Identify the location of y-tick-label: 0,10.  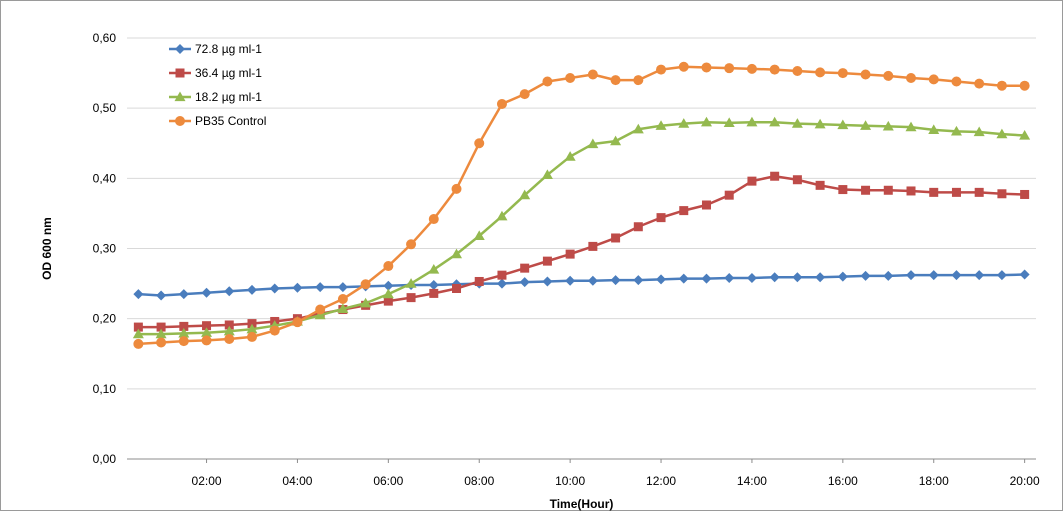
(105, 389).